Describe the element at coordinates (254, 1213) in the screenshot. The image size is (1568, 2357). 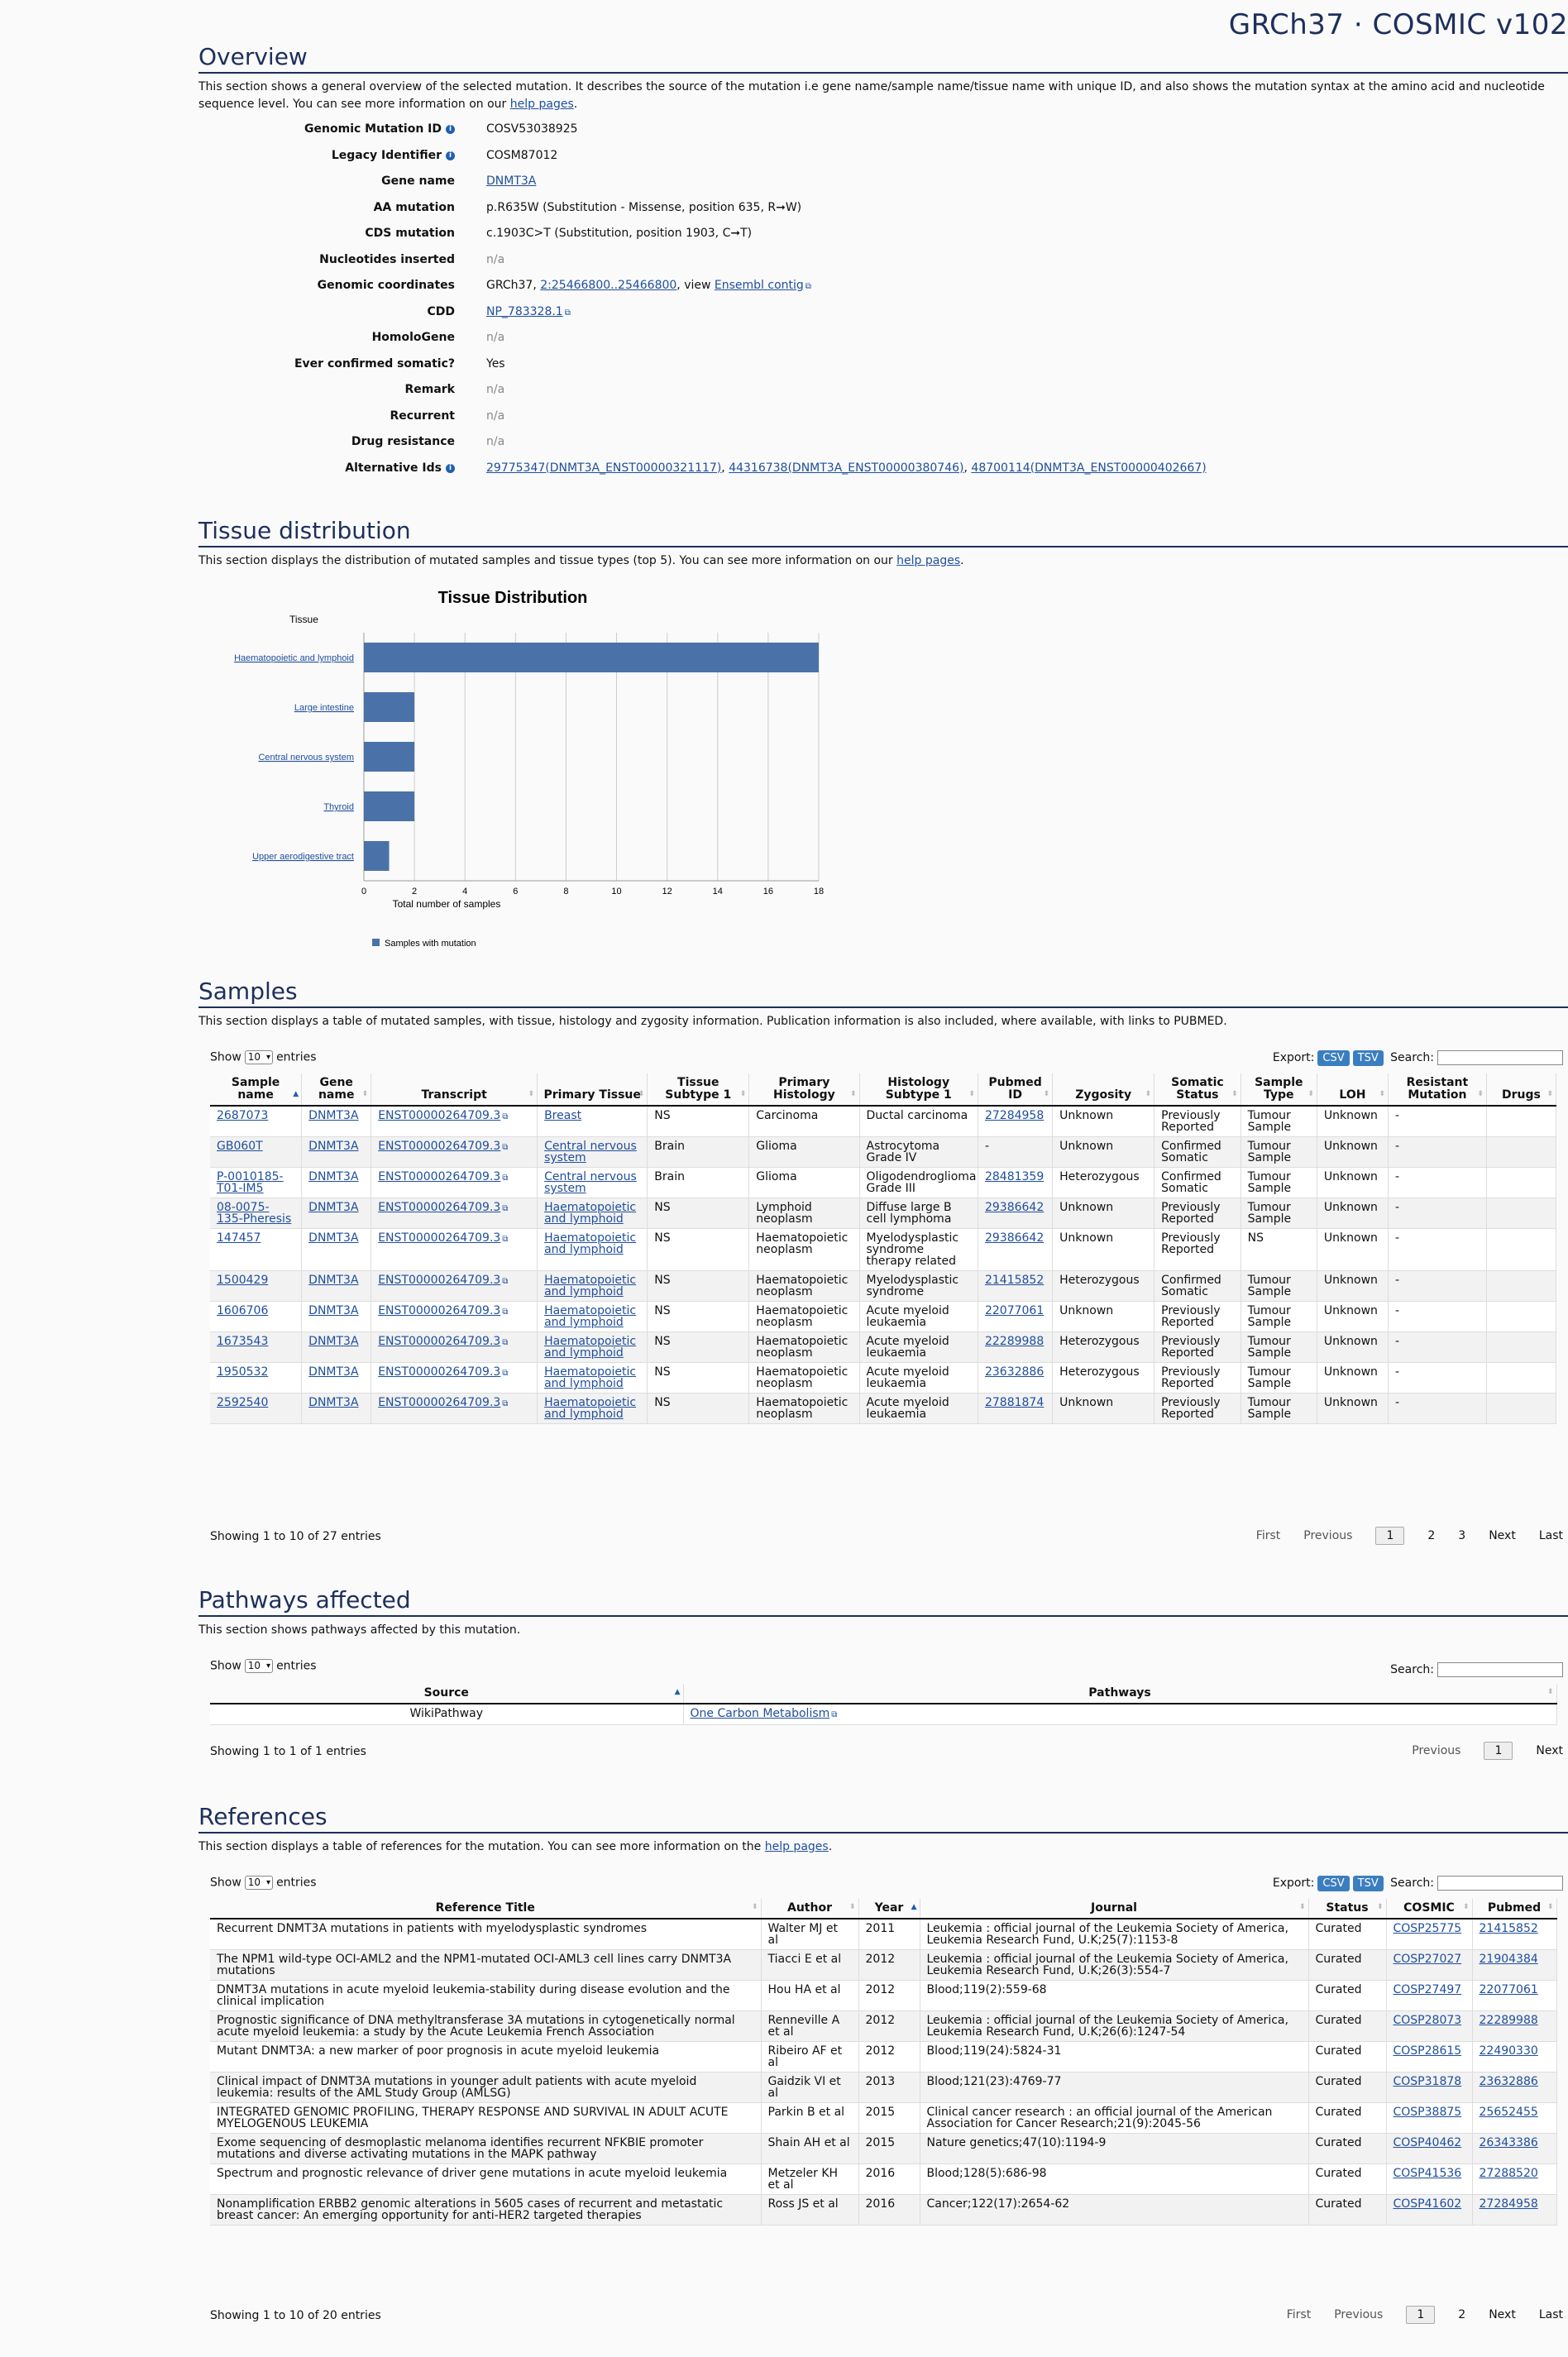
I see `cell-link: 08-0075-135-Pheresis` at that location.